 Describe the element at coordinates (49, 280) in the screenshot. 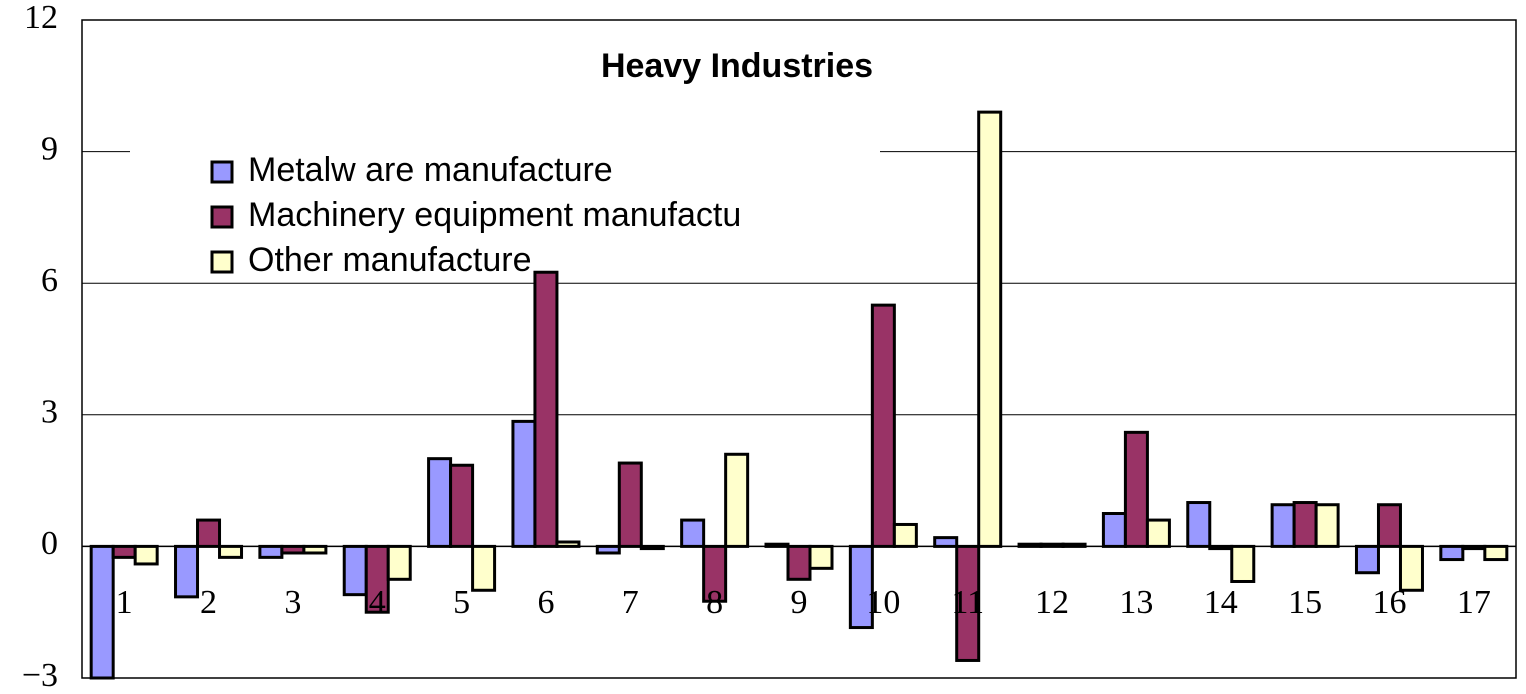

I see `y-tick-label: 6` at that location.